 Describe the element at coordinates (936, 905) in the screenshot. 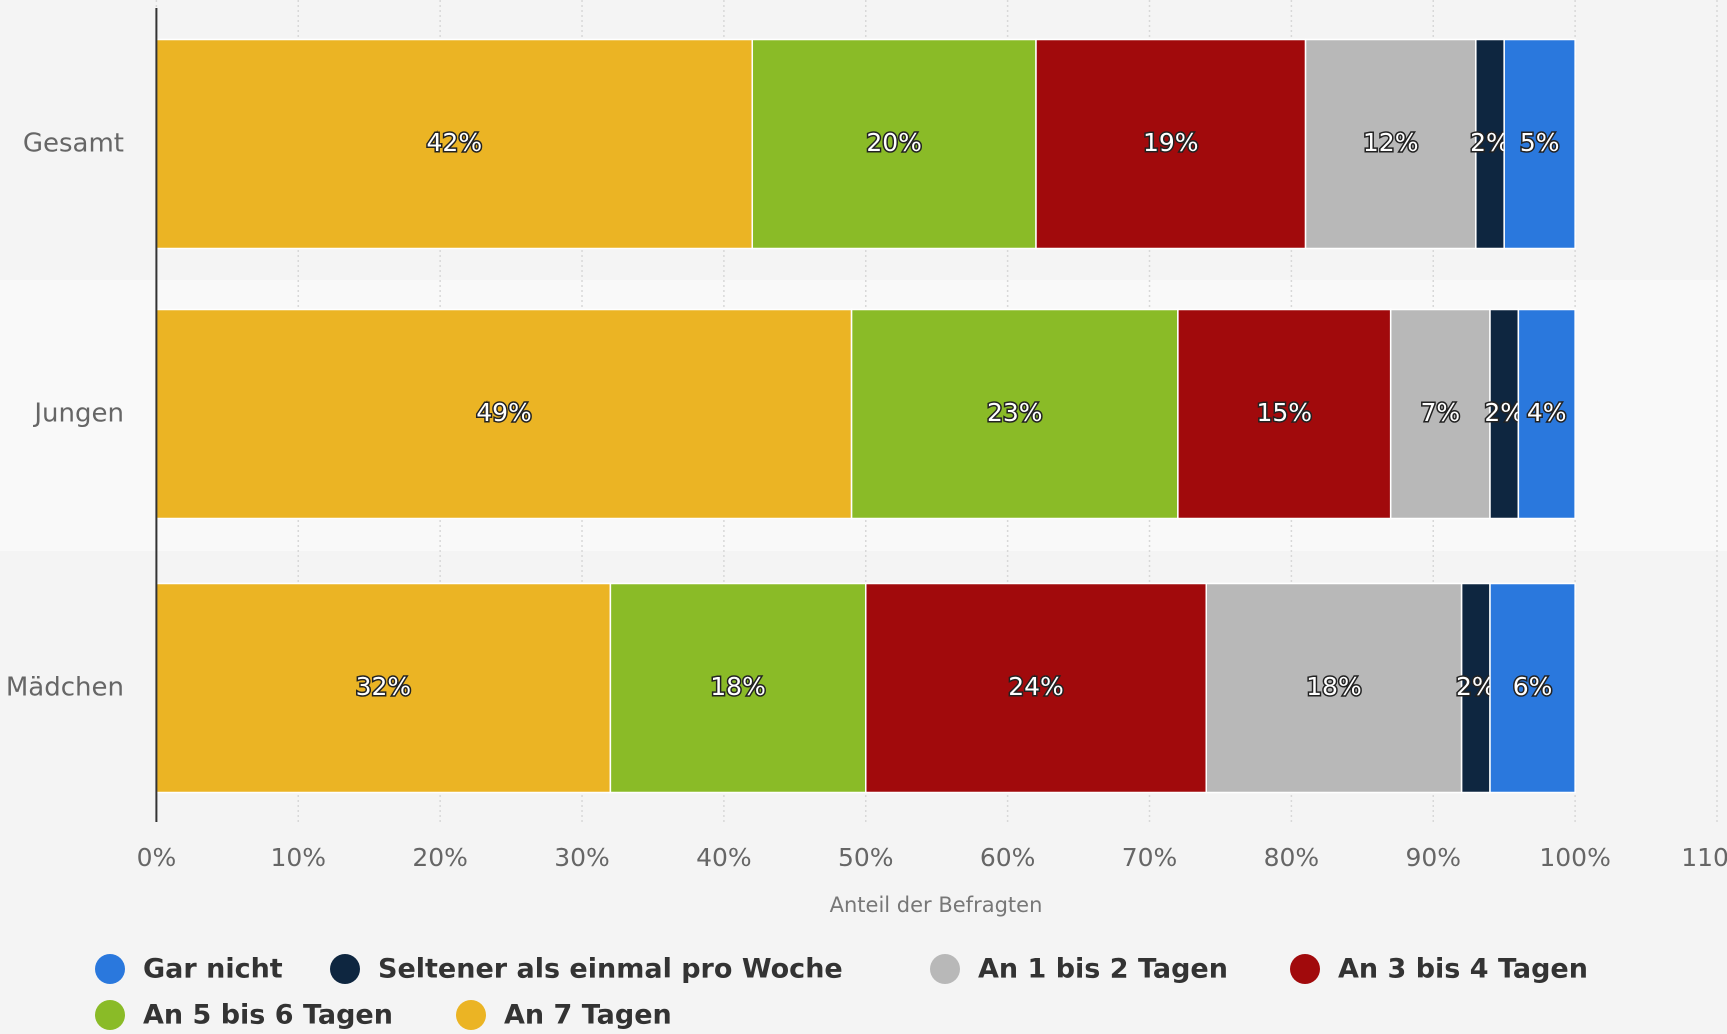

I see `x-axis-title: Anteil der Befragten` at that location.